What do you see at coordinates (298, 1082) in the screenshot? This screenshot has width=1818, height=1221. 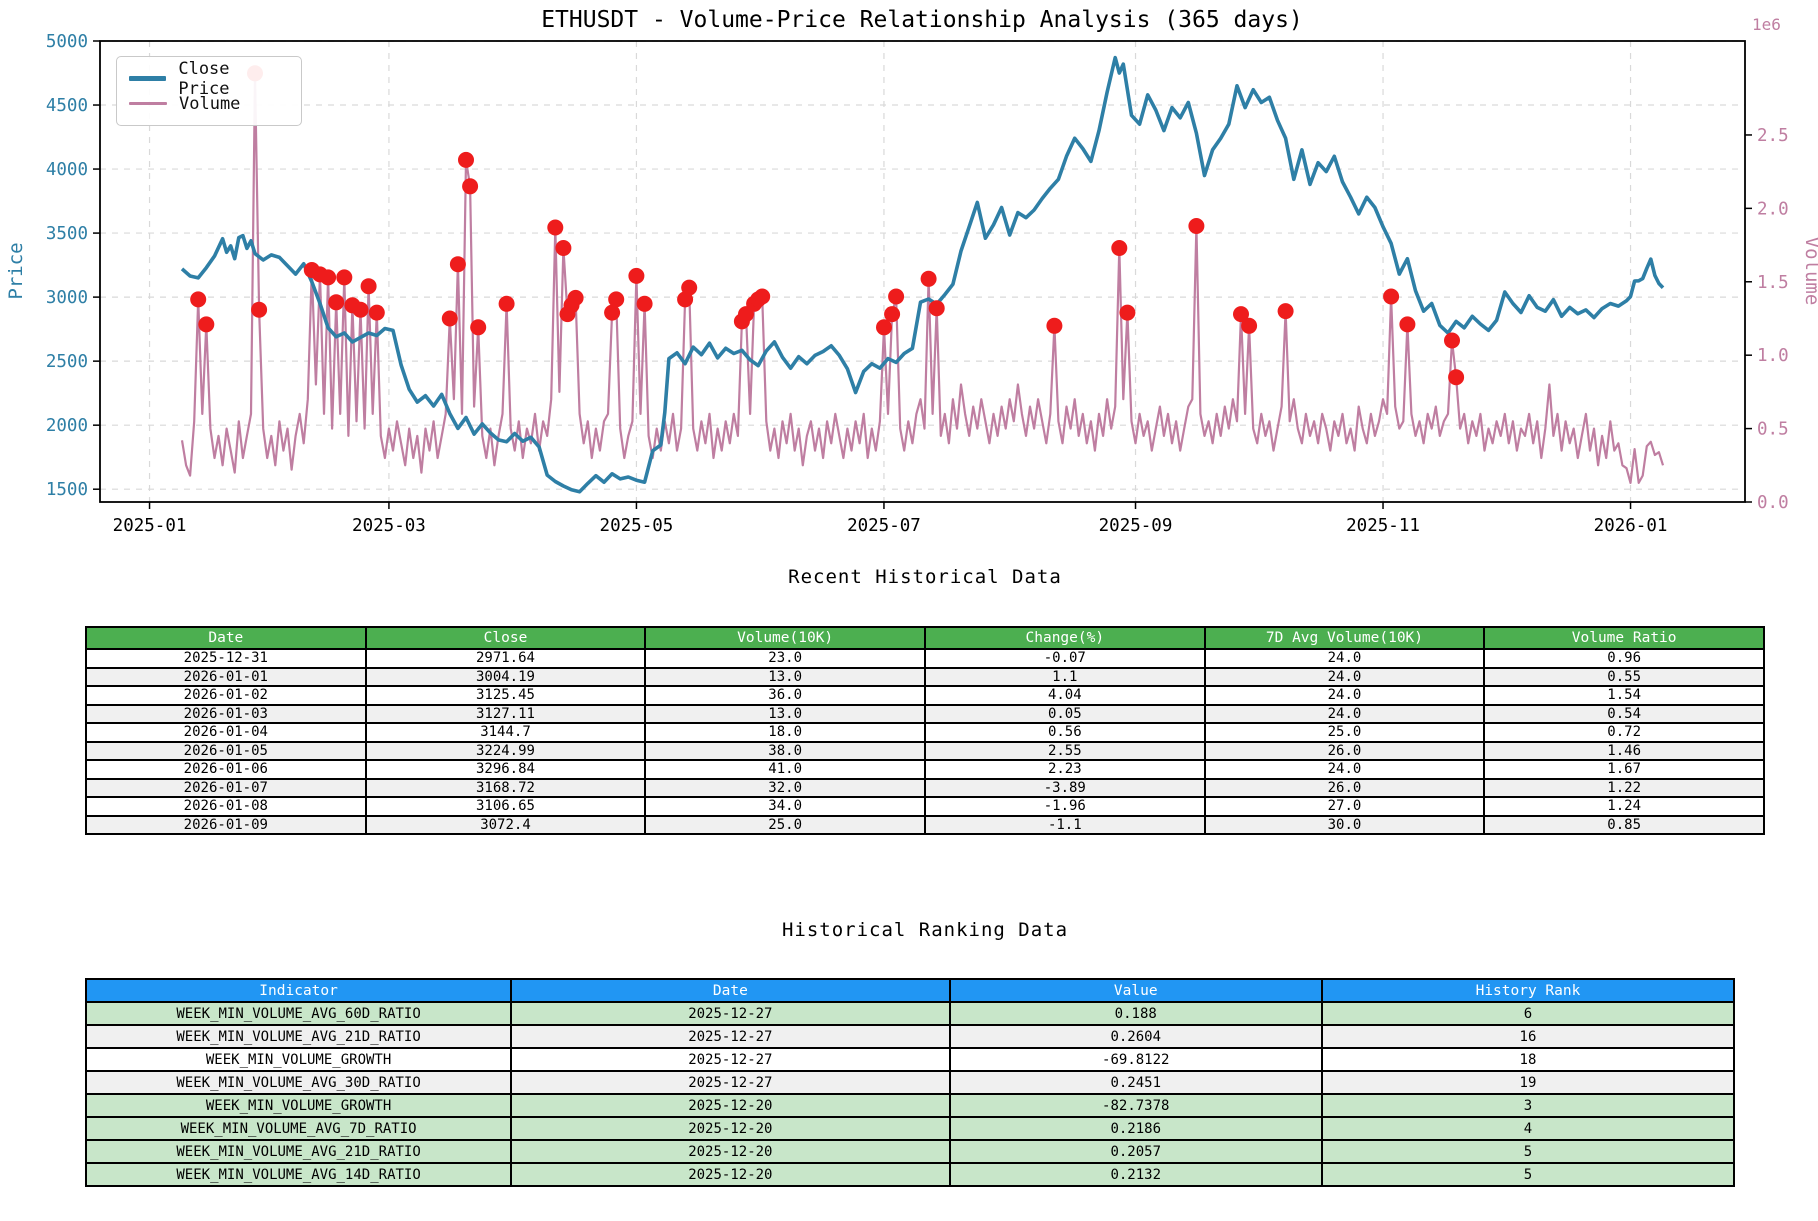 I see `table-cell: WEEK_MIN_VOLUME_AVG_30D_RATIO` at bounding box center [298, 1082].